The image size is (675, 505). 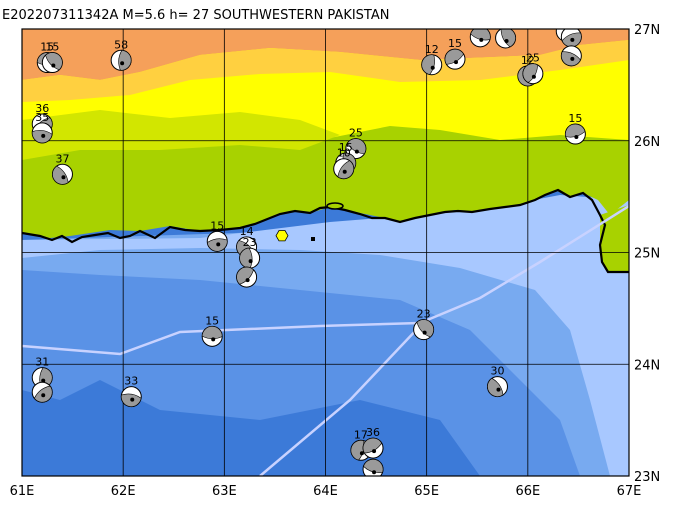 I want to click on longitude-label: 61E, so click(x=22, y=491).